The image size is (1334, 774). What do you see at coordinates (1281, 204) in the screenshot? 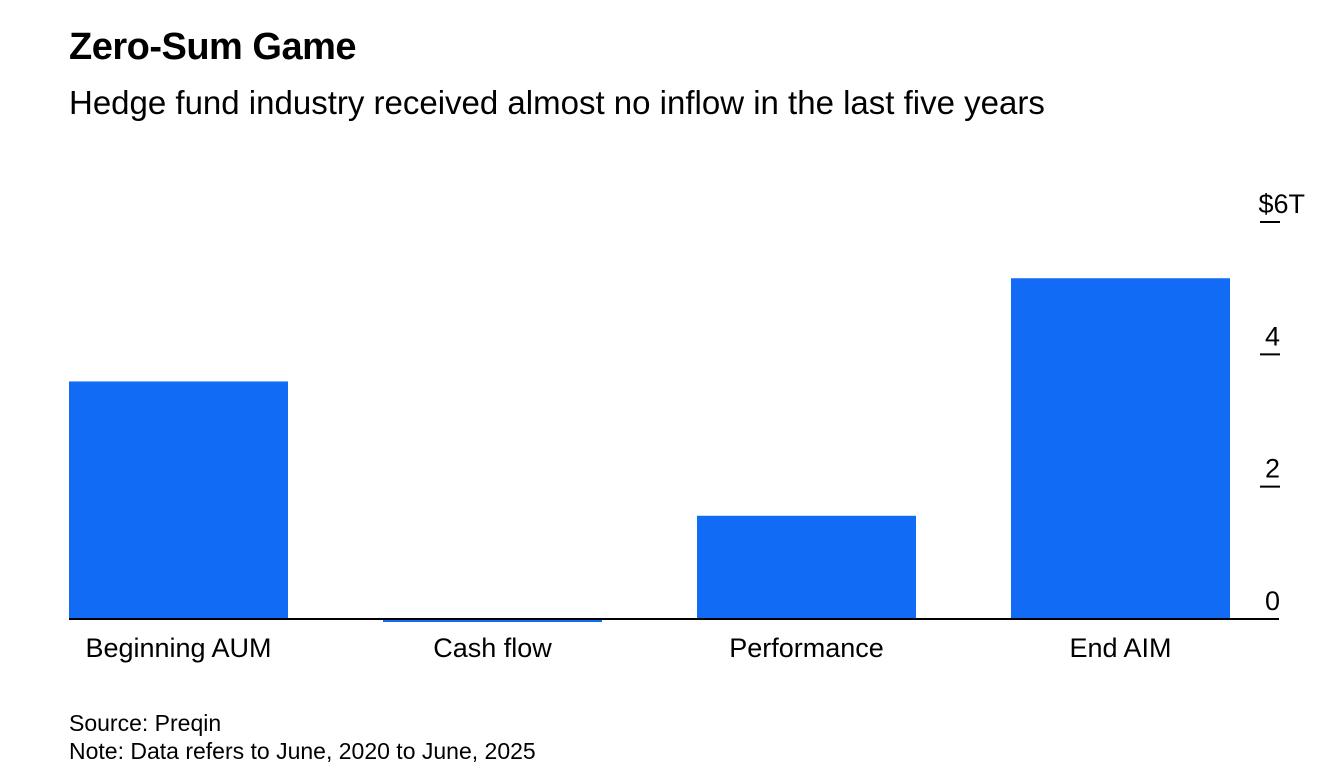
I see `y-tick-label: $6T` at bounding box center [1281, 204].